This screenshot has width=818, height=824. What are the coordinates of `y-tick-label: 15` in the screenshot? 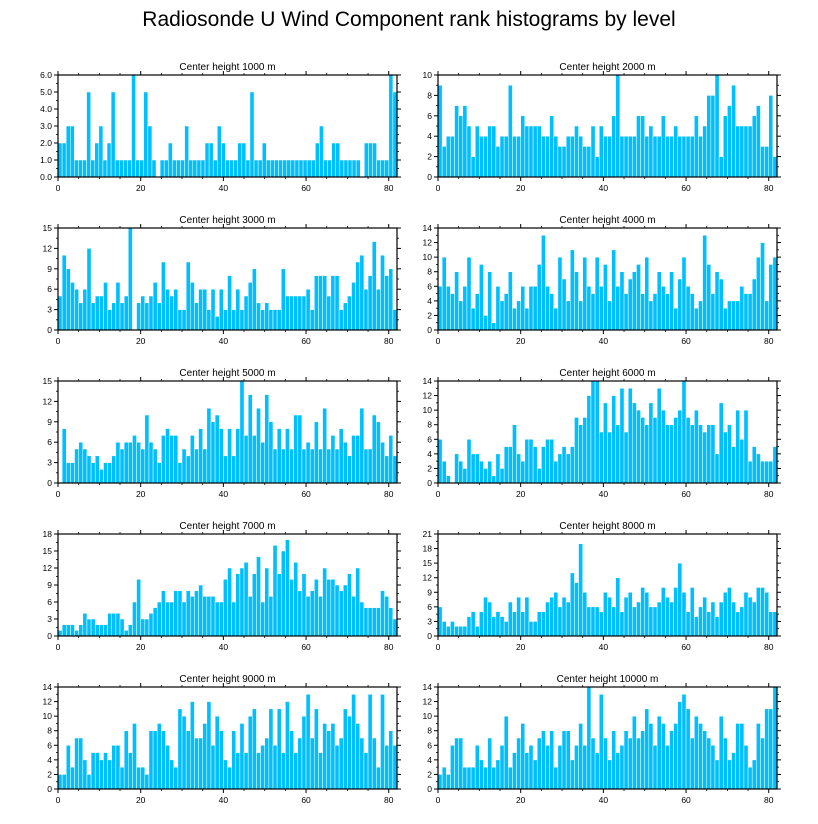 It's located at (48, 381).